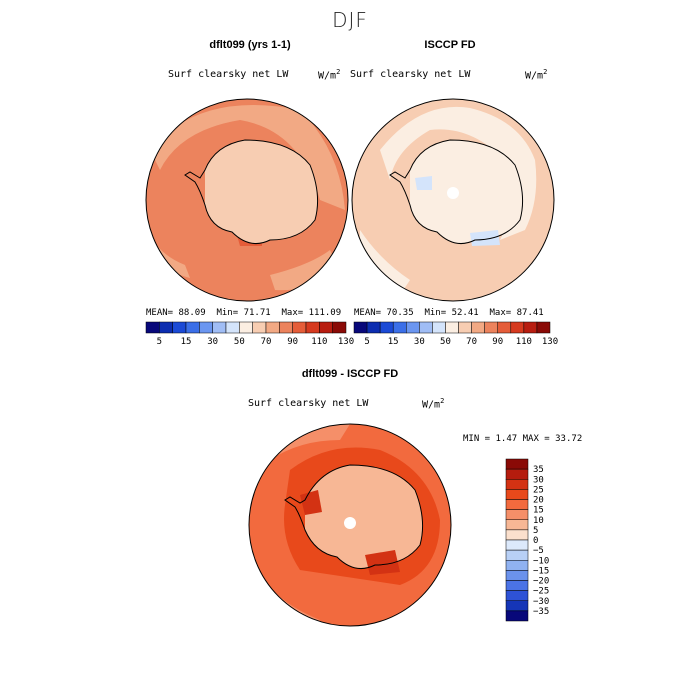 The height and width of the screenshot is (700, 700). What do you see at coordinates (530, 313) in the screenshot?
I see `panel2-max: 87.41` at bounding box center [530, 313].